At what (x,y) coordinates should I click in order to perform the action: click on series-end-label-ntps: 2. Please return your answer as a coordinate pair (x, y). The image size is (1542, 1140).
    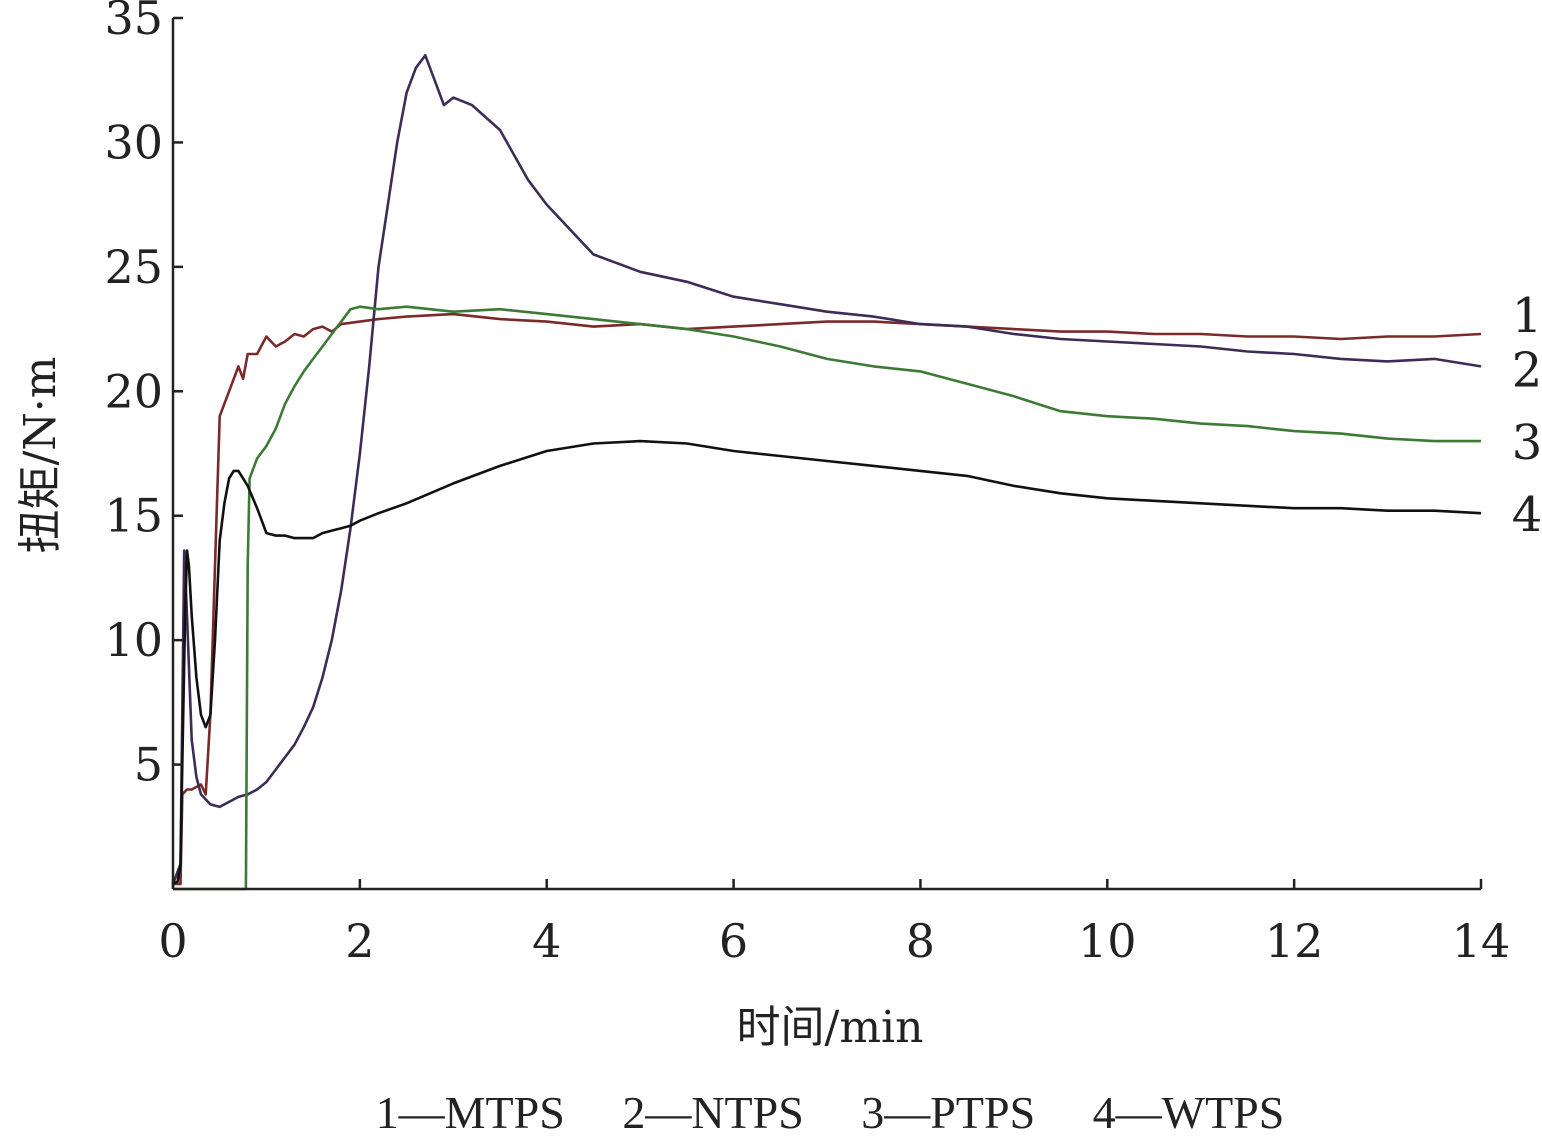
    Looking at the image, I should click on (1527, 370).